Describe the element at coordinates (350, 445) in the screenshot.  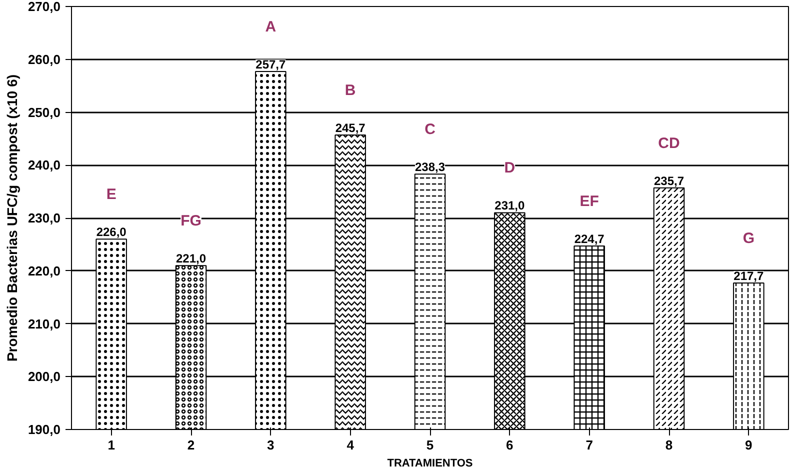
I see `x-tick-label: 4` at that location.